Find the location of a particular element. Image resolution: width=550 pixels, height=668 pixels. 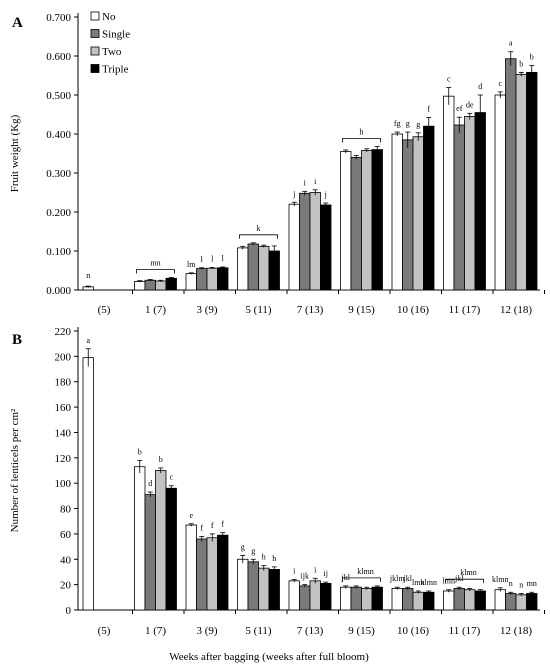

y-tick-label: 220 is located at coordinates (63, 332).